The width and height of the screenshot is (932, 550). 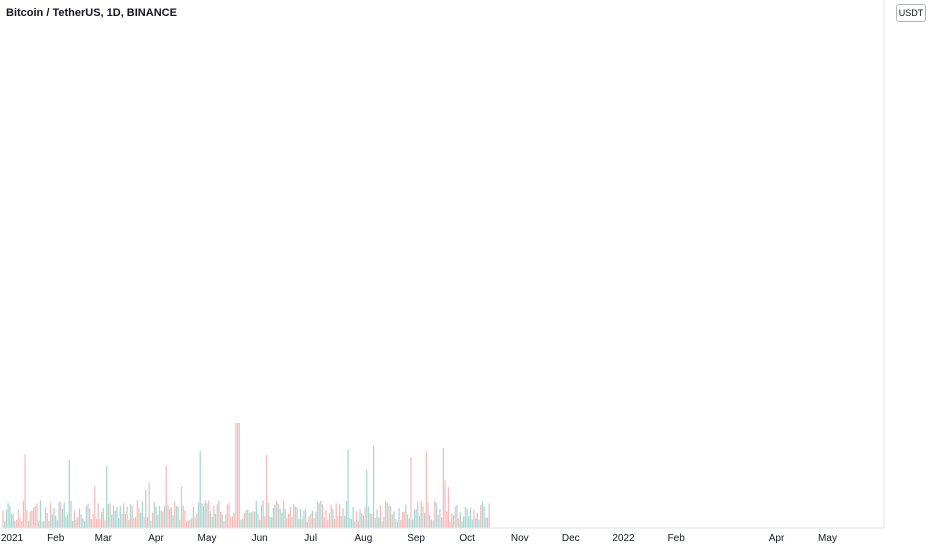 What do you see at coordinates (907, 264) in the screenshot?
I see `price-axis` at bounding box center [907, 264].